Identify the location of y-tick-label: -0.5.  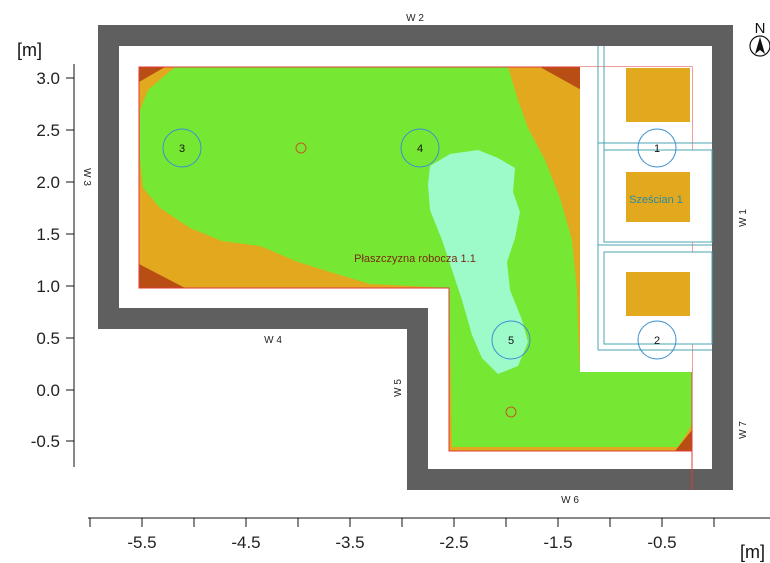
(45, 441).